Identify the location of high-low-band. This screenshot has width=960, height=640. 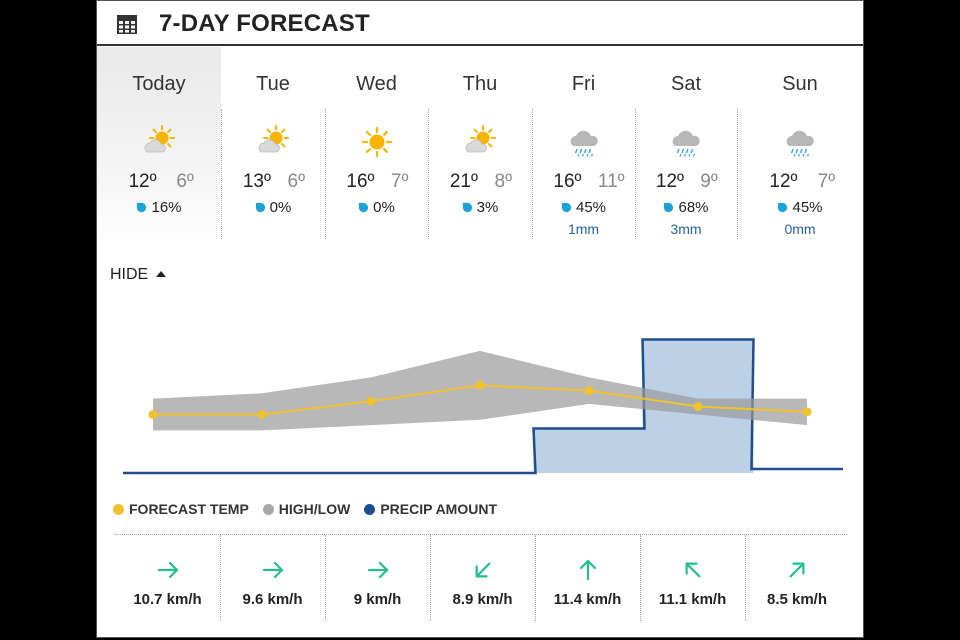
(480, 390).